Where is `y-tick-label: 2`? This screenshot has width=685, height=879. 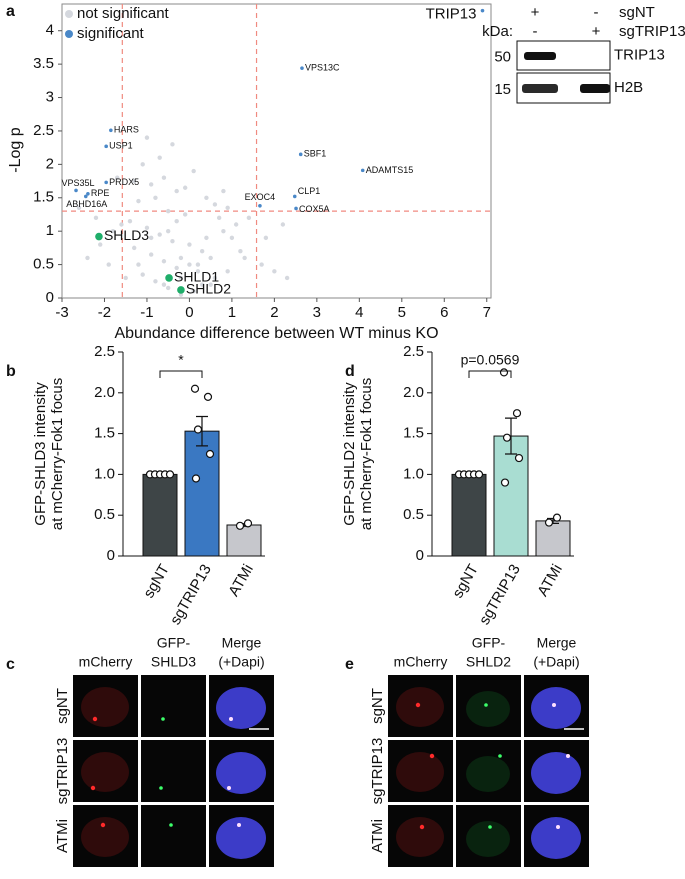
y-tick-label: 2 is located at coordinates (50, 163).